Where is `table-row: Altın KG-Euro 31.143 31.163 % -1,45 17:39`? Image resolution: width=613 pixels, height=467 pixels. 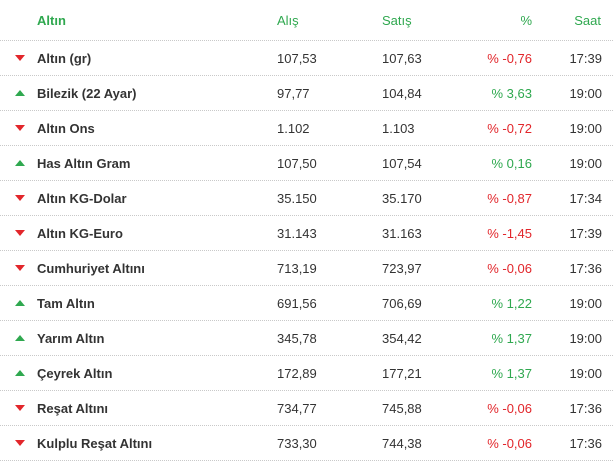
table-row: Altın KG-Euro 31.143 31.163 % -1,45 17:39 is located at coordinates (306, 233).